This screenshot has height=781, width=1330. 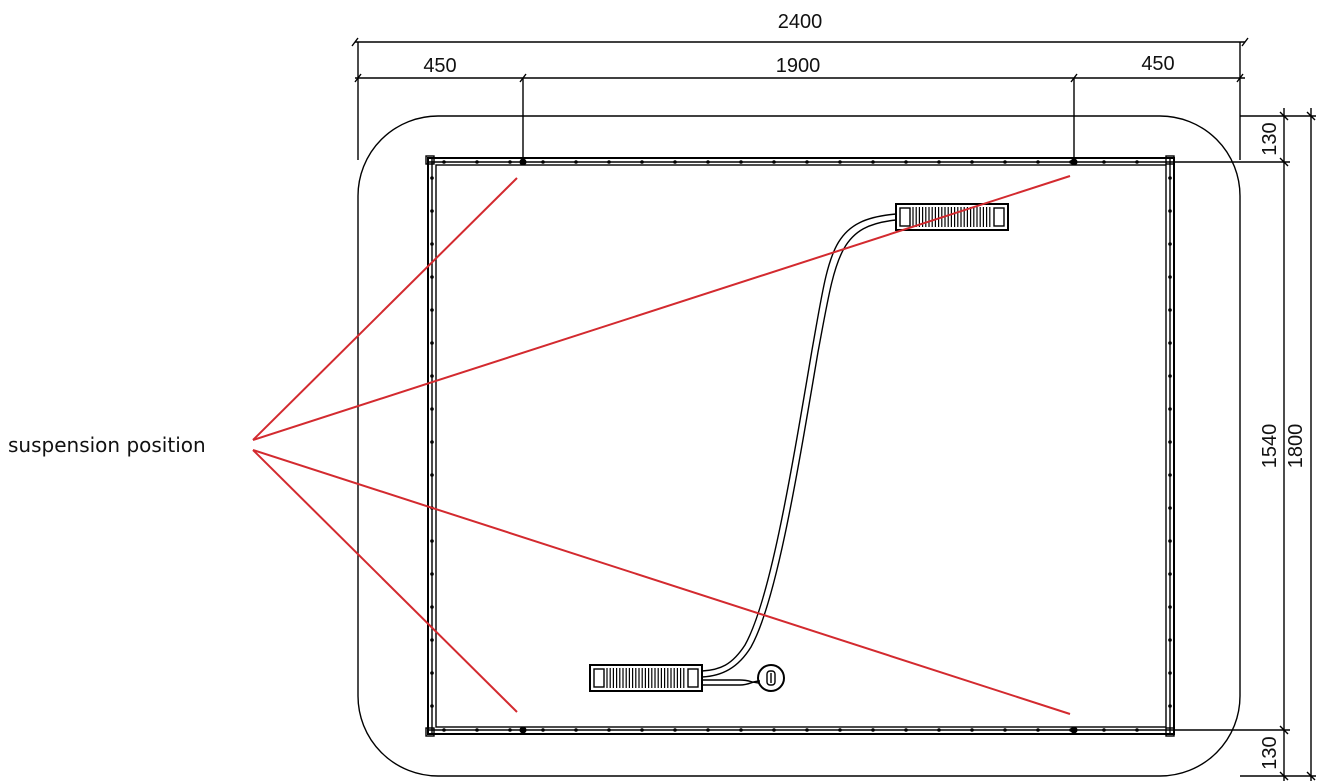 I want to click on driver-unit-bottom, so click(x=646, y=678).